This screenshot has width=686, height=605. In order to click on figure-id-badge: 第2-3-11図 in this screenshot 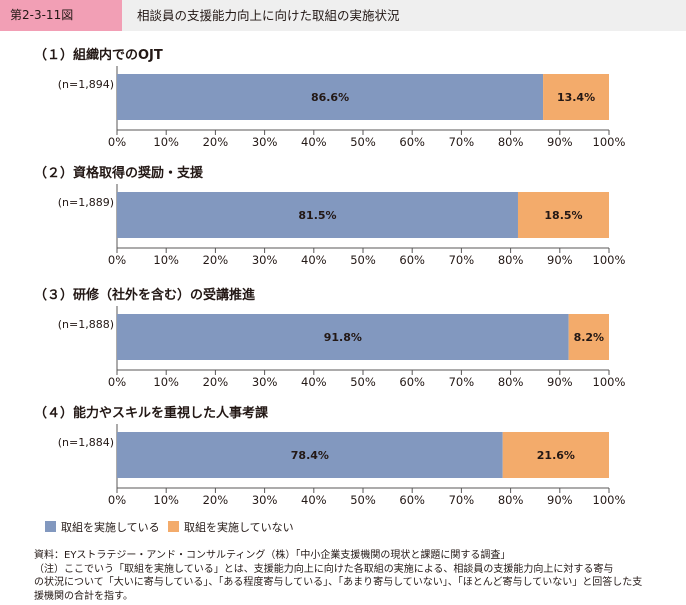, I will do `click(61, 15)`.